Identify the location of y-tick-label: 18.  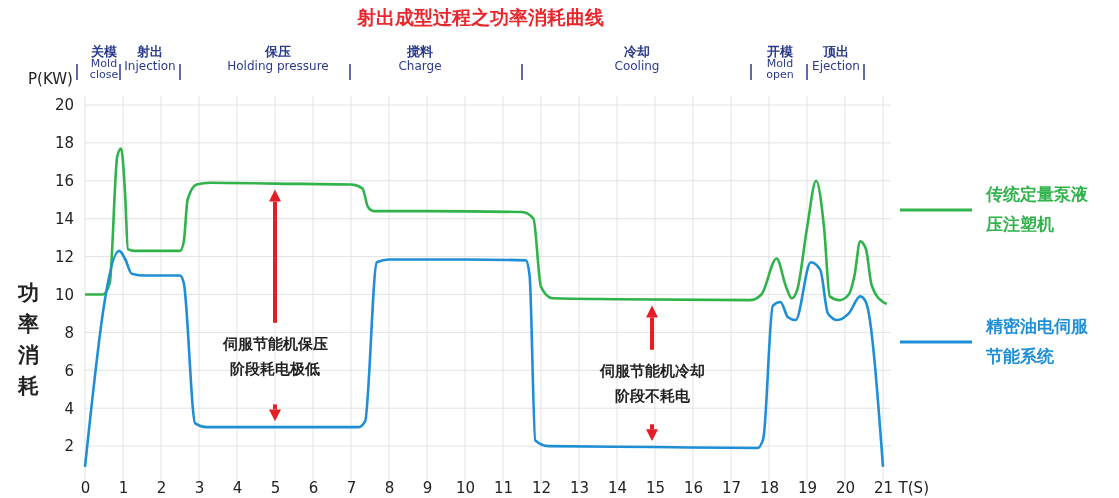
(64, 143).